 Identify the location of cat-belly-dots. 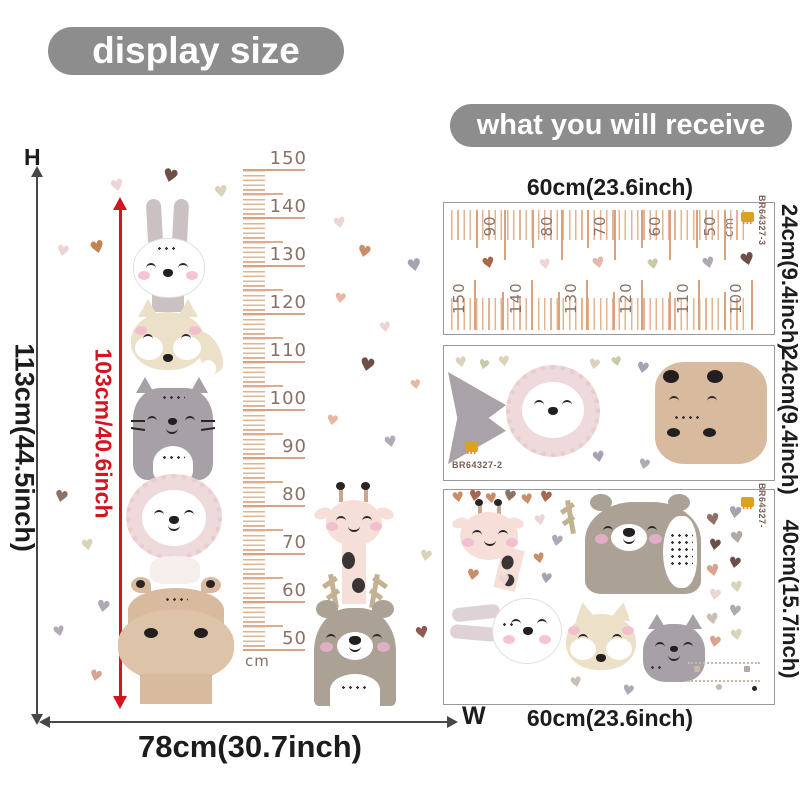
(173, 458).